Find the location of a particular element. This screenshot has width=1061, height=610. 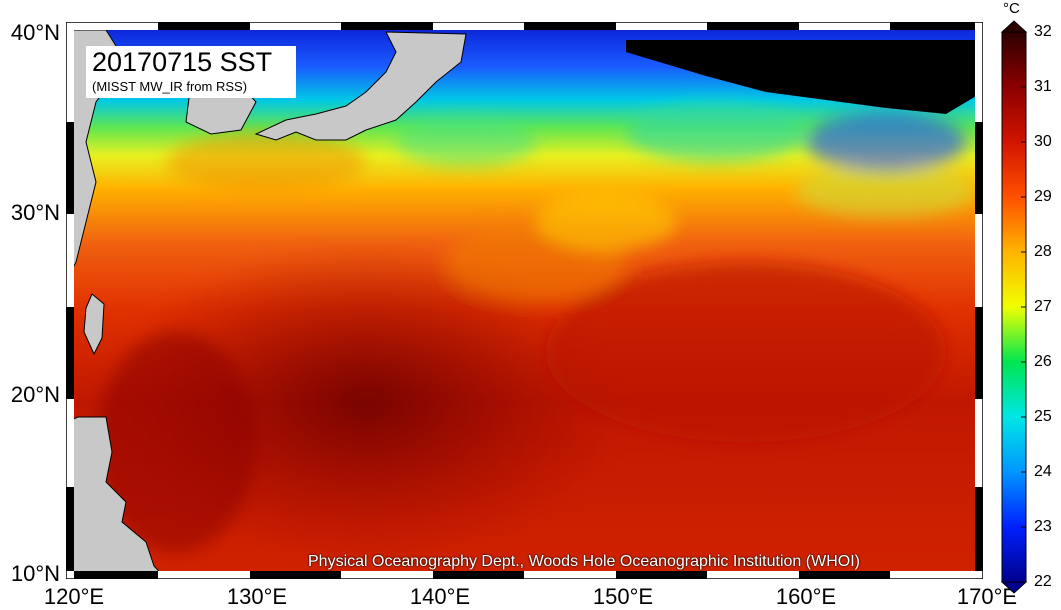

colorbar-label: 31 is located at coordinates (1043, 86).